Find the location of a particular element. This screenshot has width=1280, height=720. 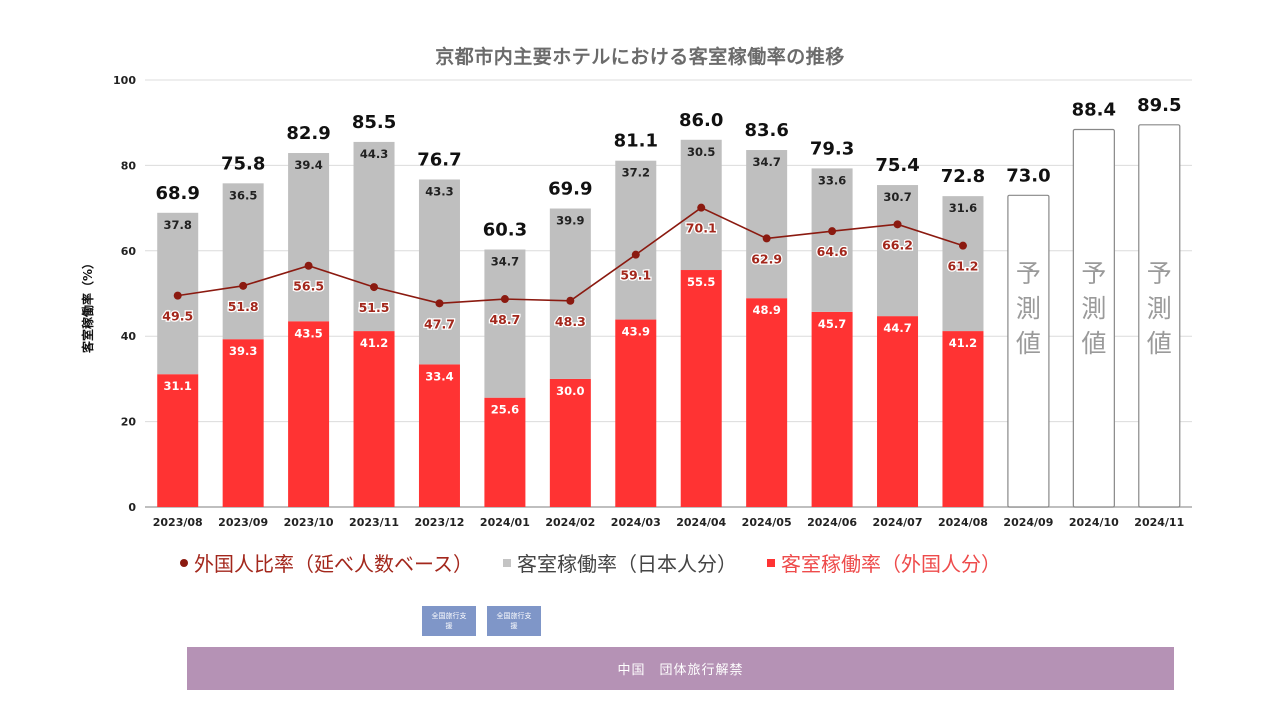

x-tick-label: 2024/06 is located at coordinates (832, 522).